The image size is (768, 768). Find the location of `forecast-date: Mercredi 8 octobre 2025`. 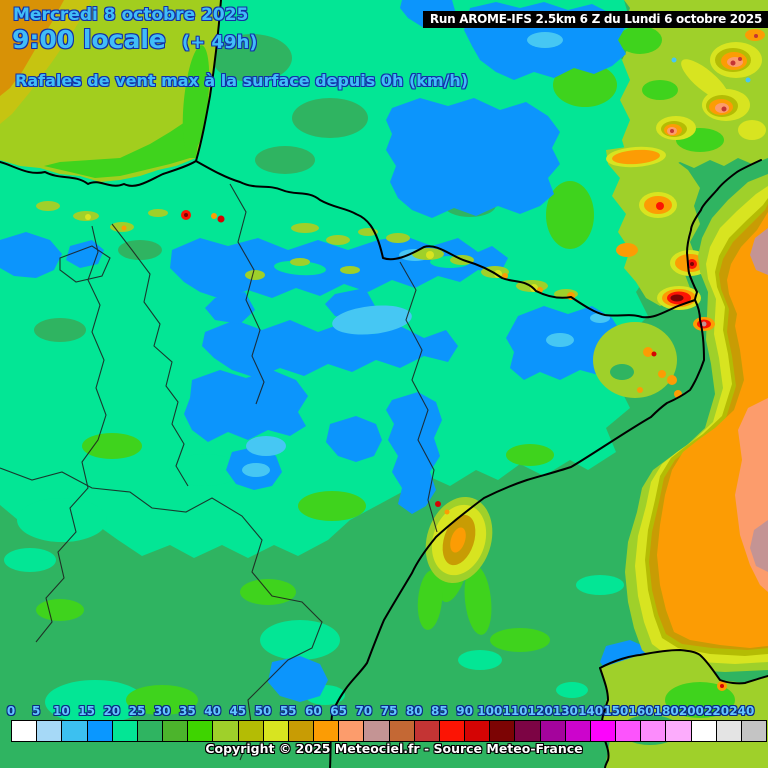

forecast-date: Mercredi 8 octobre 2025 is located at coordinates (131, 15).